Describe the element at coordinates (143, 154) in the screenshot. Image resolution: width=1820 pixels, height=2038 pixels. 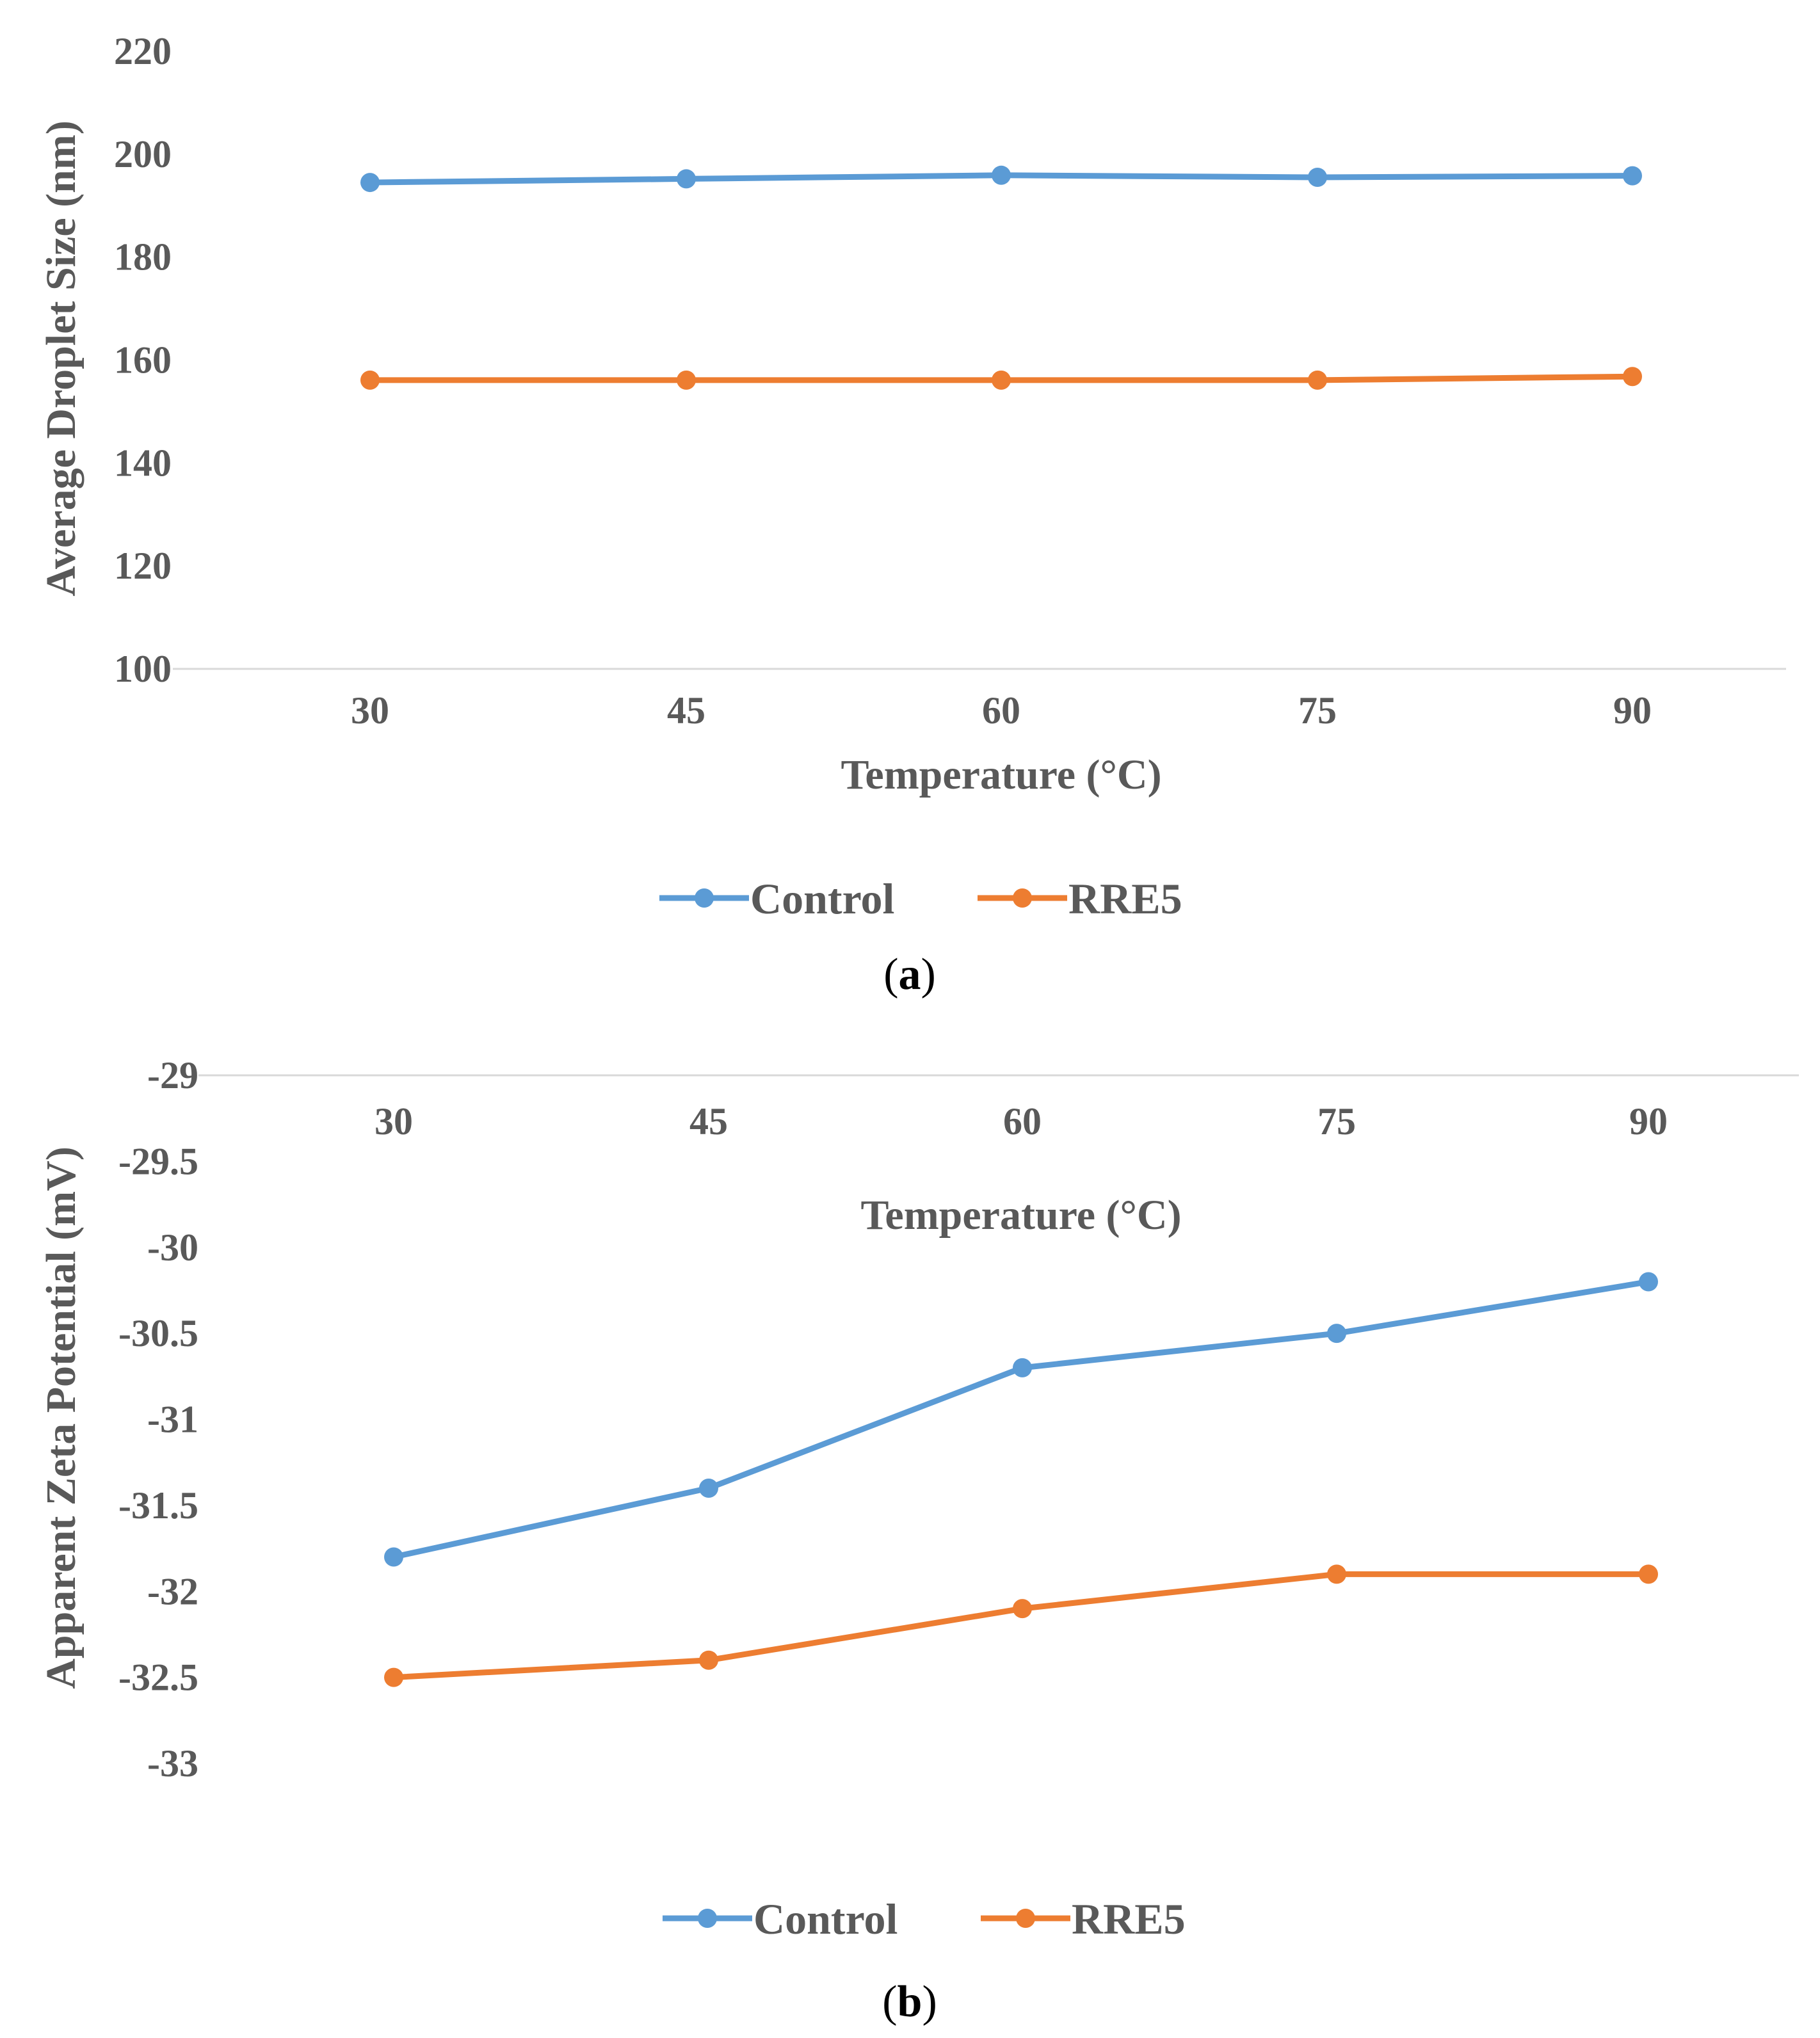
I see `y-tick-label: 200` at that location.